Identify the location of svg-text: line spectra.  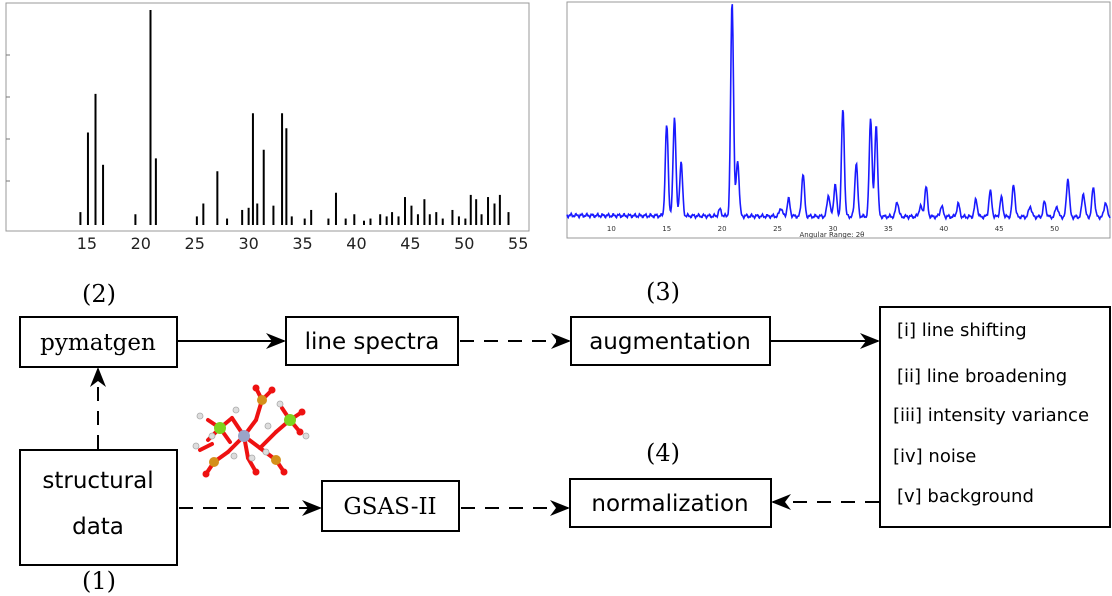
(372, 342).